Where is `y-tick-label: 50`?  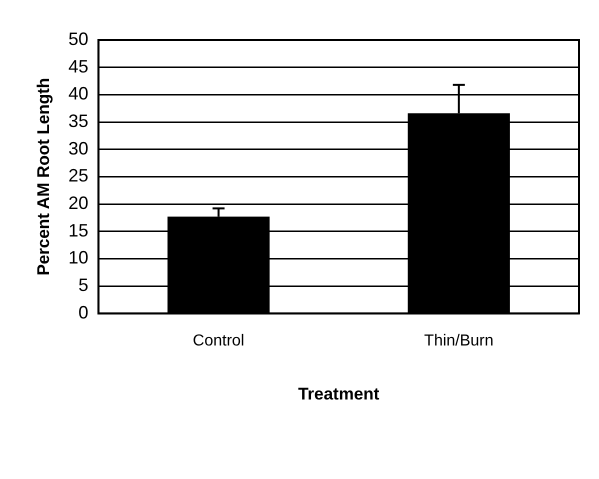
y-tick-label: 50 is located at coordinates (78, 38).